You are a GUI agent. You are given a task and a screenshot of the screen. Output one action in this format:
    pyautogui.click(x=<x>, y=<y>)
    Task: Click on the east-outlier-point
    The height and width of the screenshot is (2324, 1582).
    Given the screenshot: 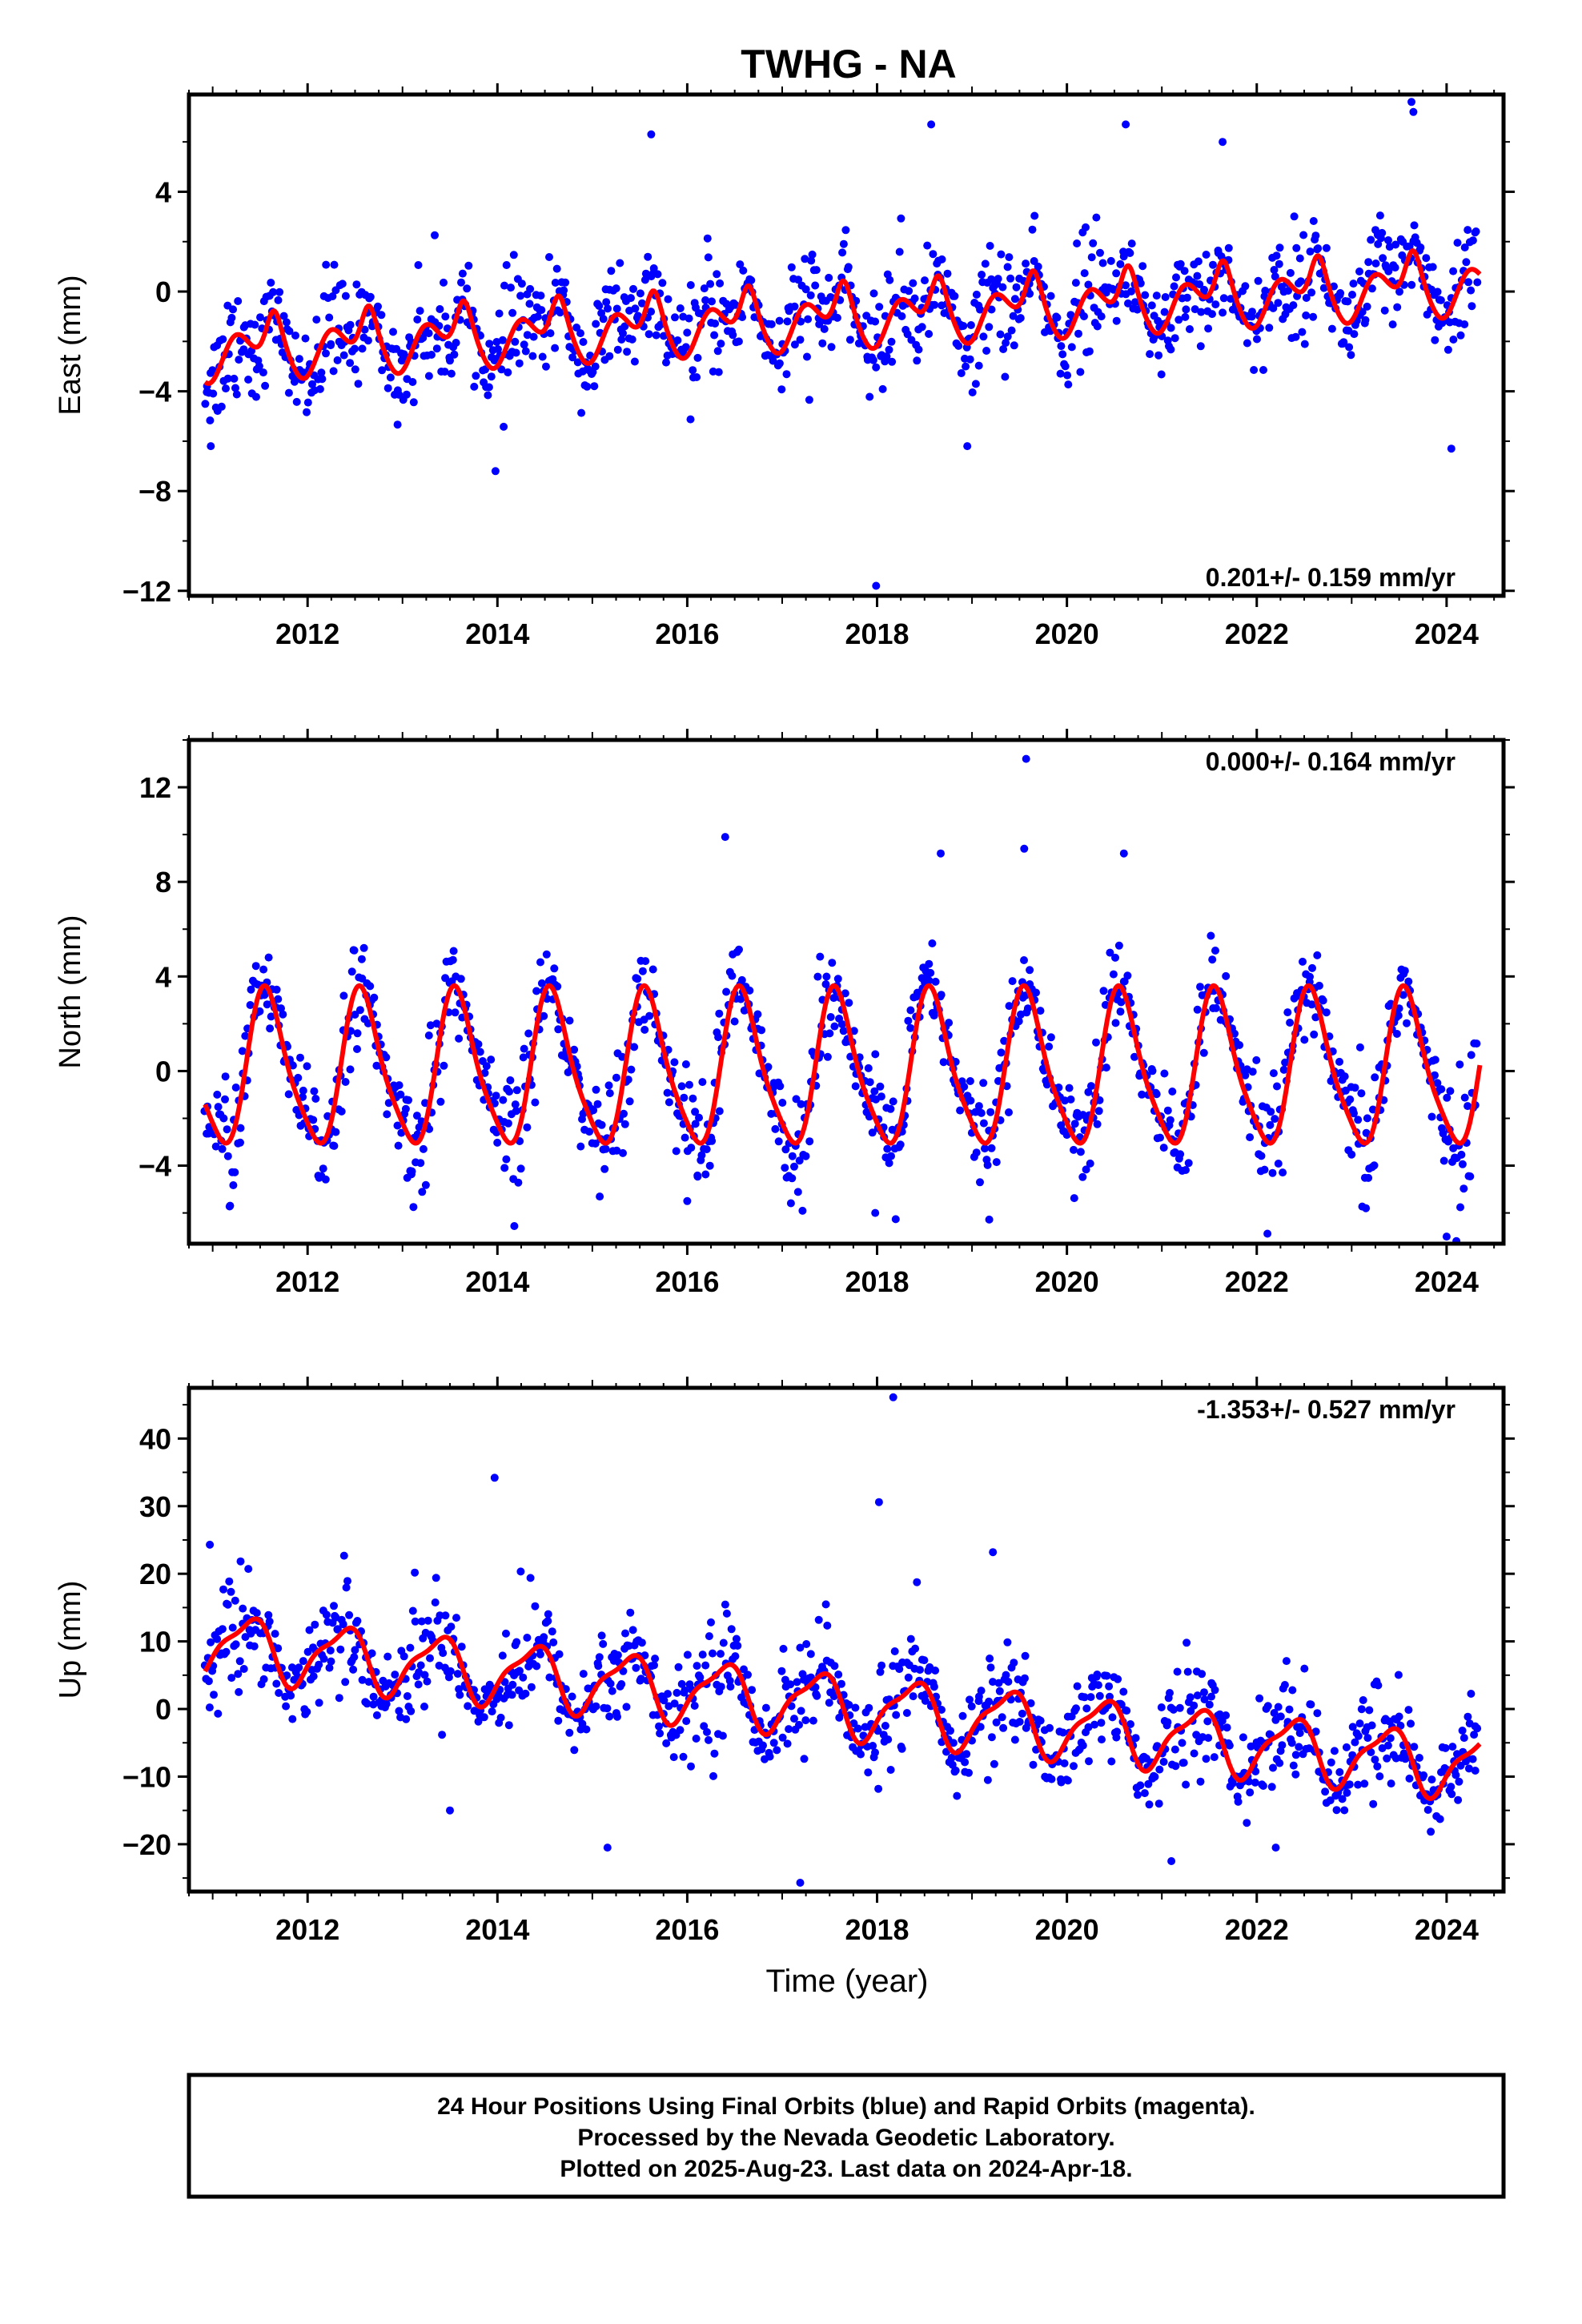 What is the action you would take?
    pyautogui.click(x=651, y=134)
    